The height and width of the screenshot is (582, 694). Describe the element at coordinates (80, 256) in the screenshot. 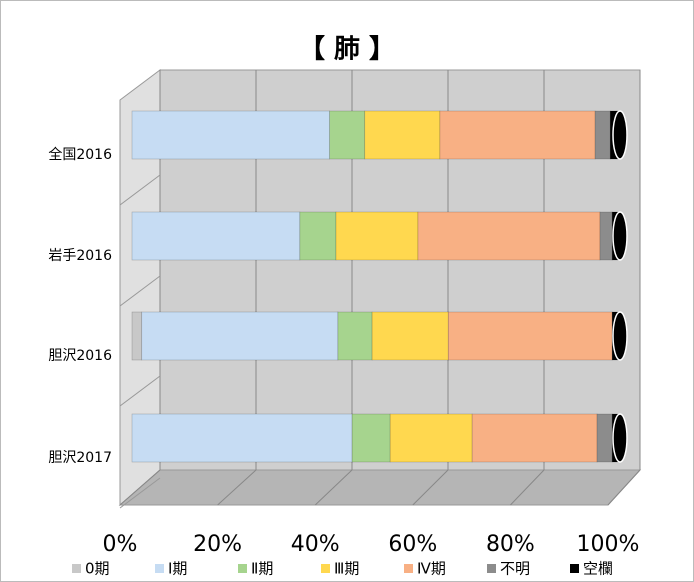

I see `y-tick-label: 岩手2016` at that location.